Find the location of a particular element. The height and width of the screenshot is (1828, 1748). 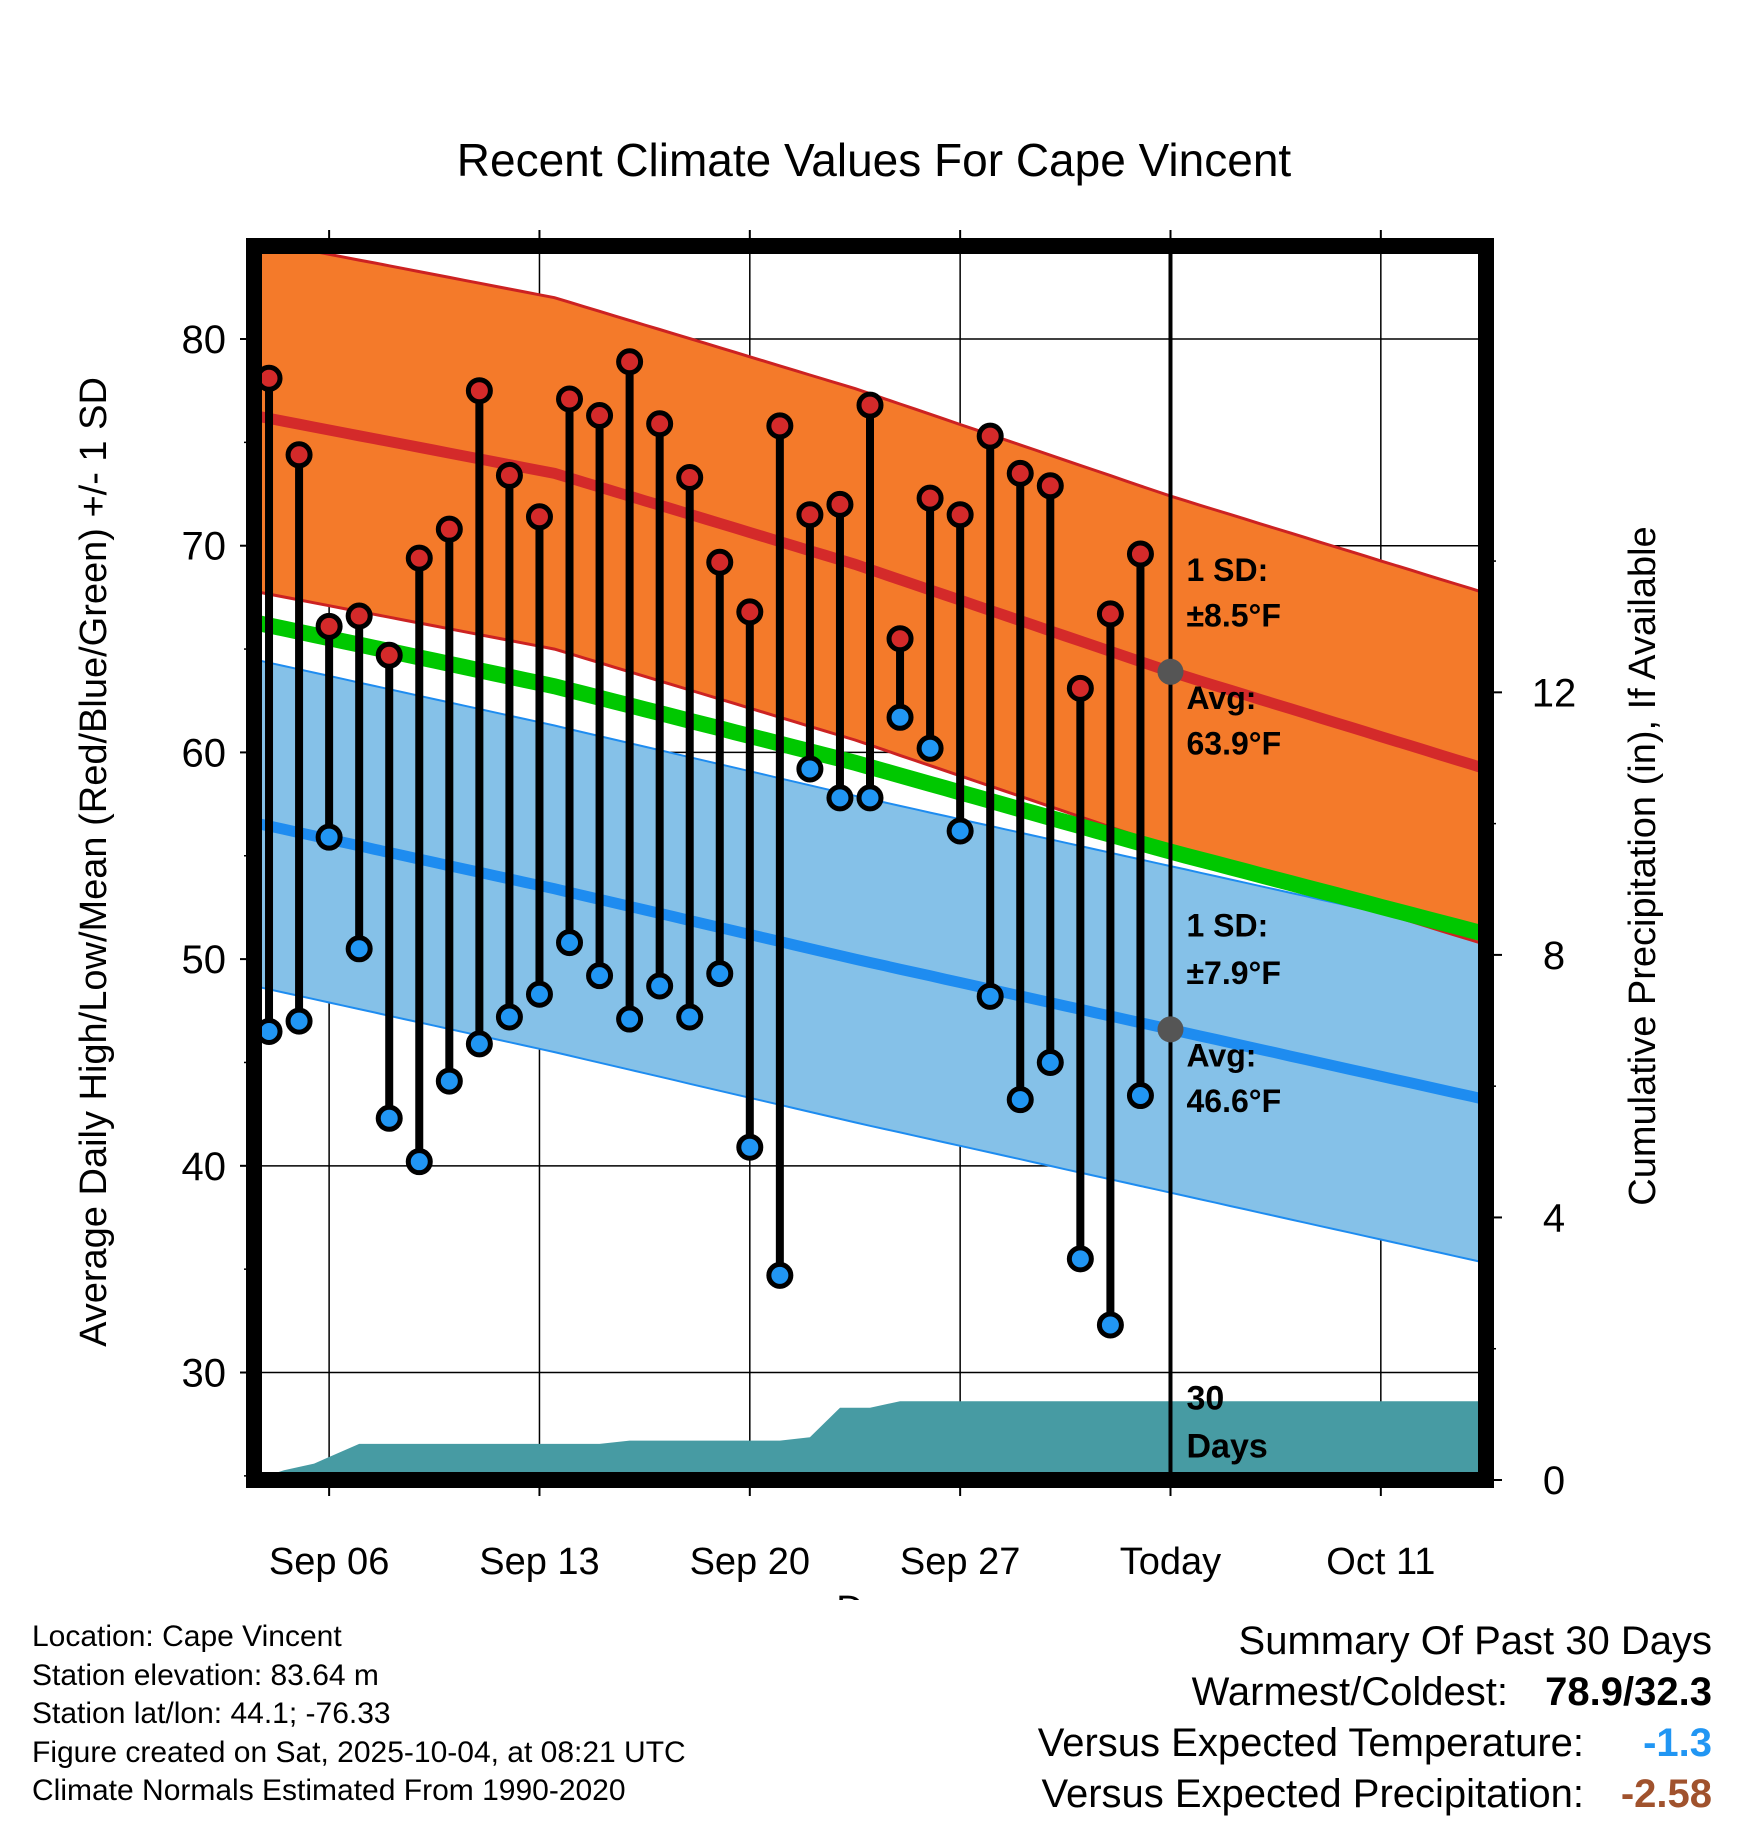

low-sd-label: 1 SD: is located at coordinates (1227, 925).